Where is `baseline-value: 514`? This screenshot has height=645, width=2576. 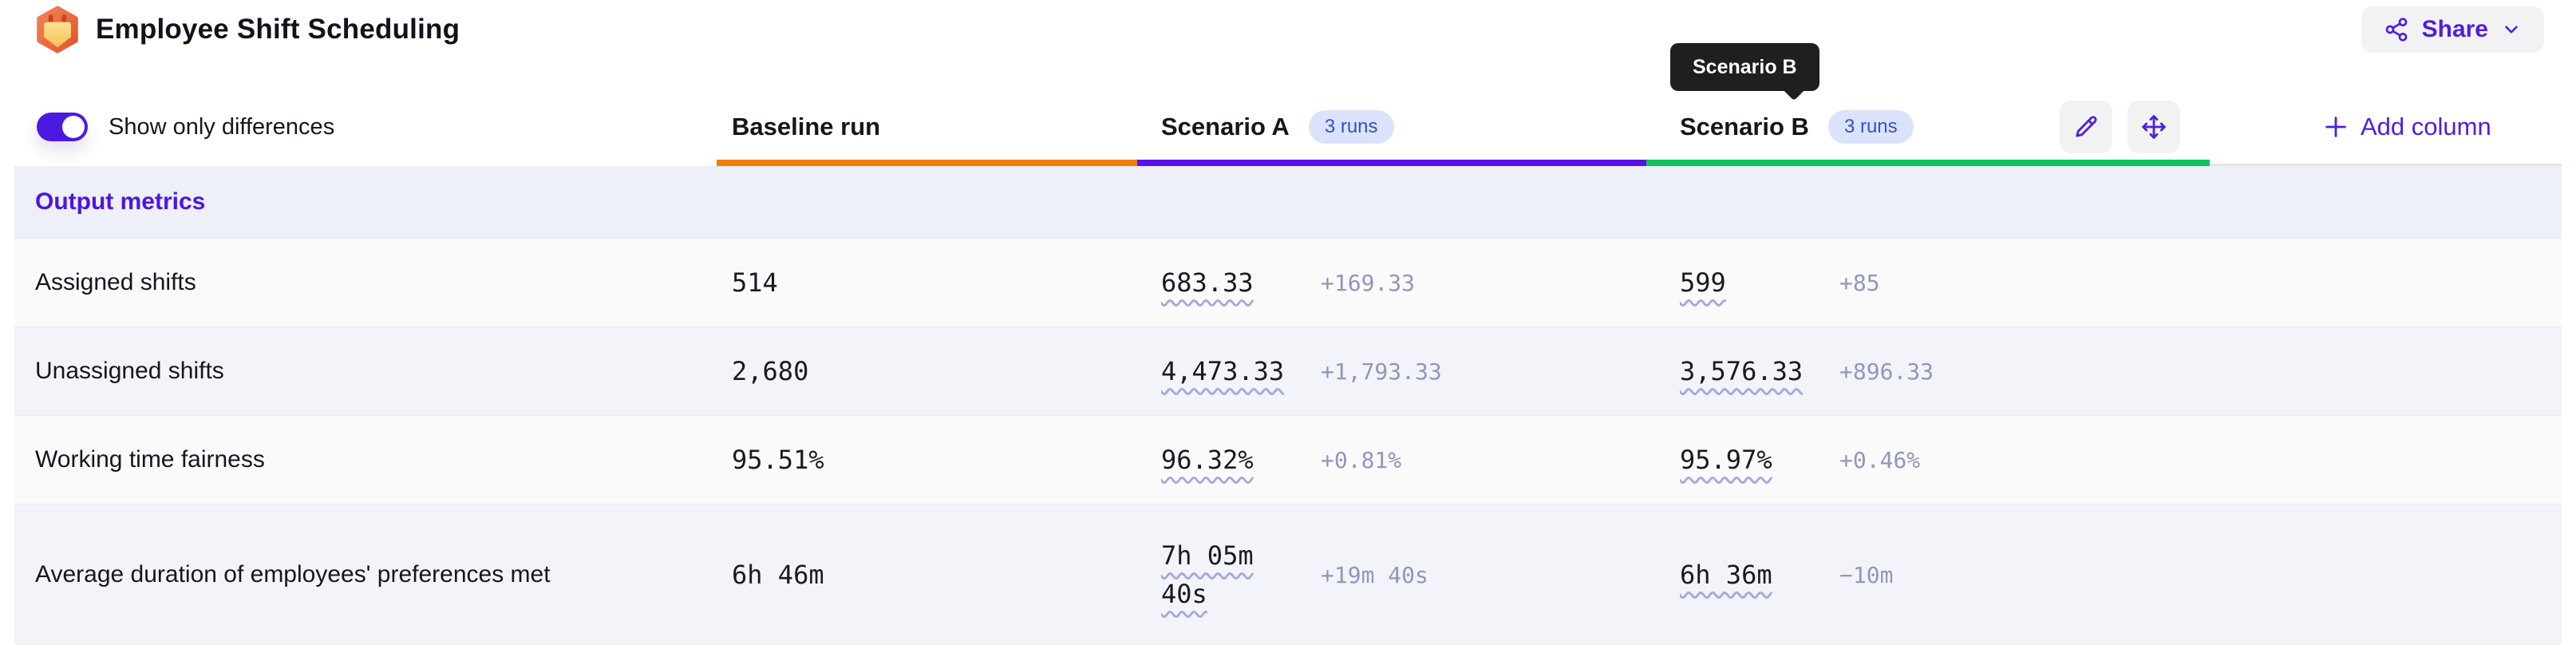
baseline-value: 514 is located at coordinates (755, 283).